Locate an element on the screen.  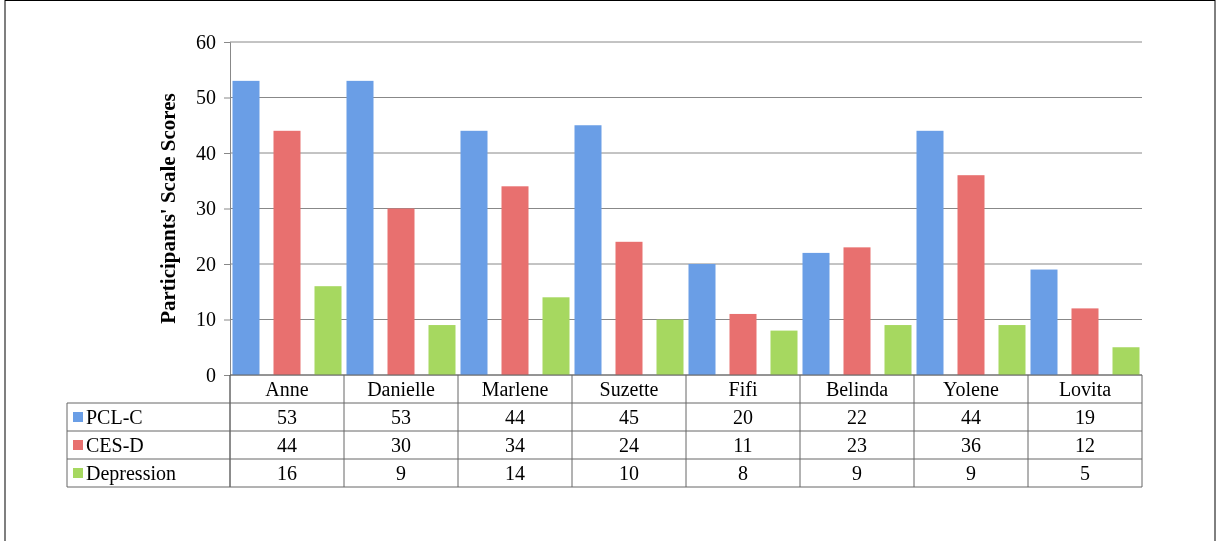
data-label: 16 is located at coordinates (287, 473).